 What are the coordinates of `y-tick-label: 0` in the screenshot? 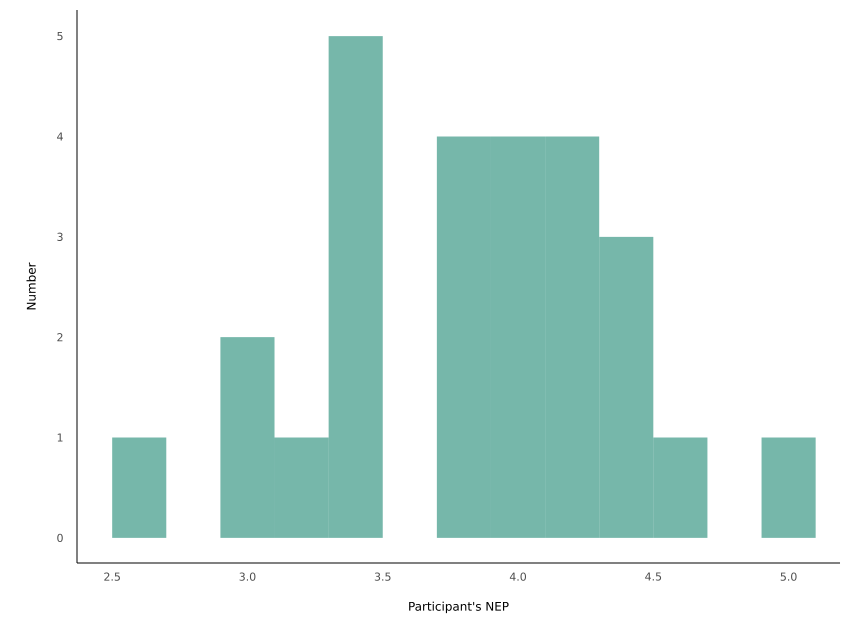 It's located at (60, 538).